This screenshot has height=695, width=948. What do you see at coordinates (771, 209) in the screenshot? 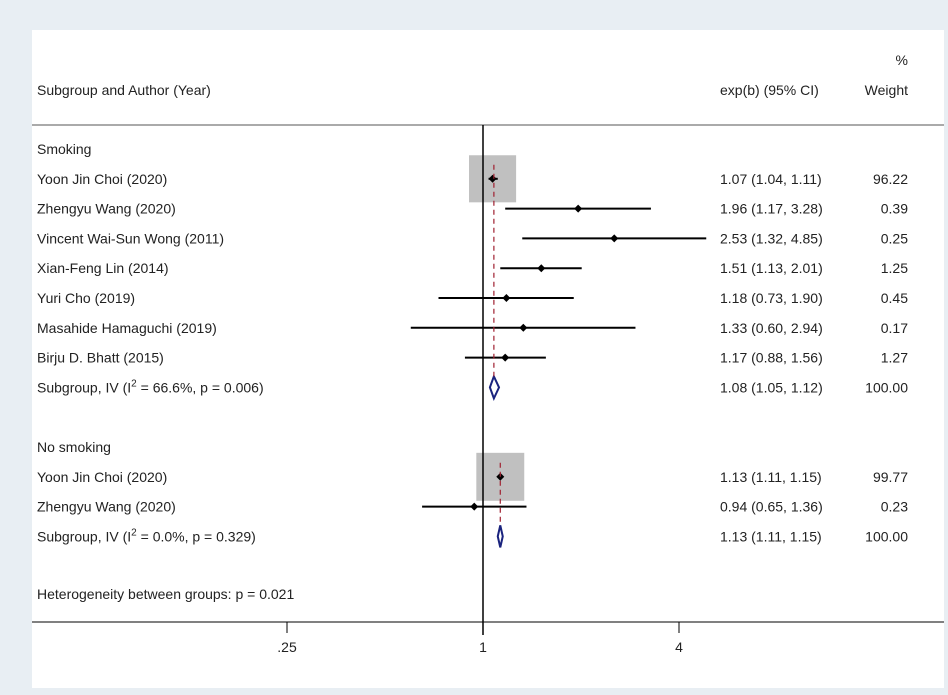
I see `study-ci-value: 1.96 (1.17, 3.28)` at bounding box center [771, 209].